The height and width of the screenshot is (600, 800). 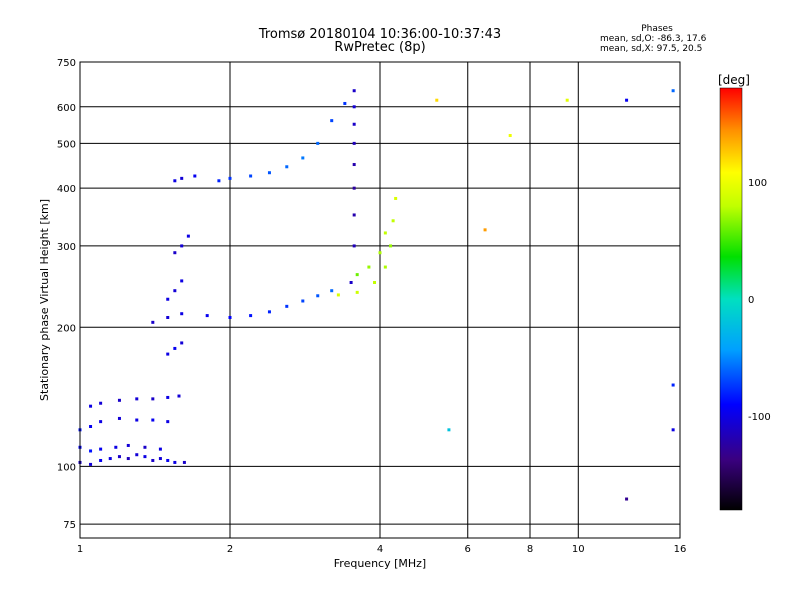 What do you see at coordinates (759, 417) in the screenshot?
I see `colorbar-tick-label: -100` at bounding box center [759, 417].